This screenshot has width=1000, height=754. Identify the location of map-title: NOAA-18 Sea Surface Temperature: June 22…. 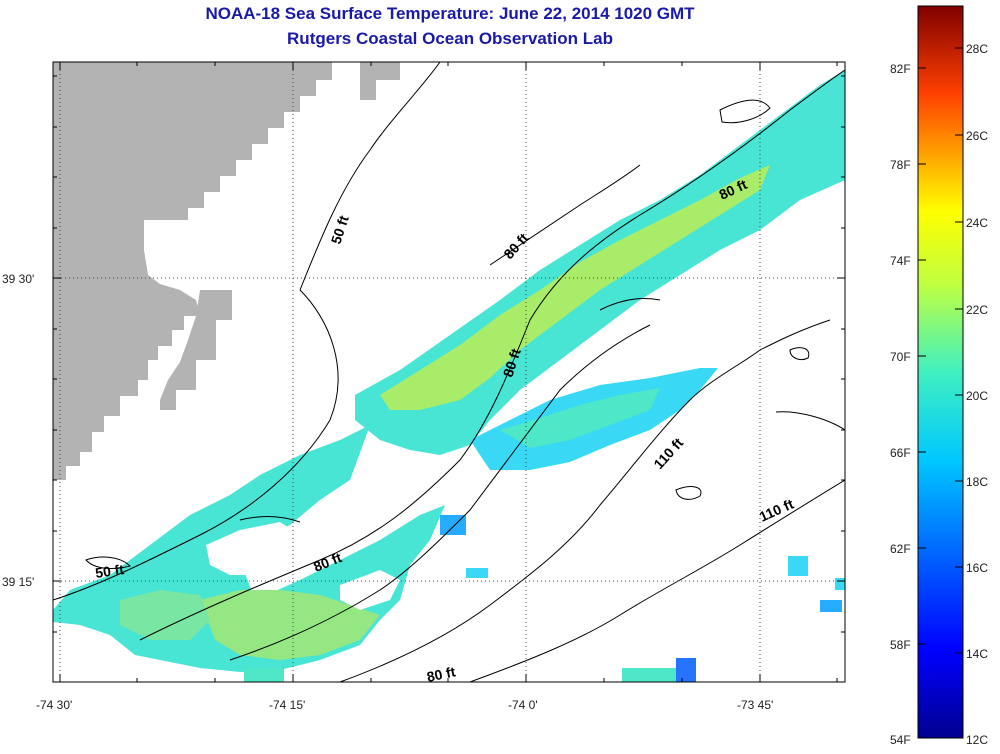
(450, 13).